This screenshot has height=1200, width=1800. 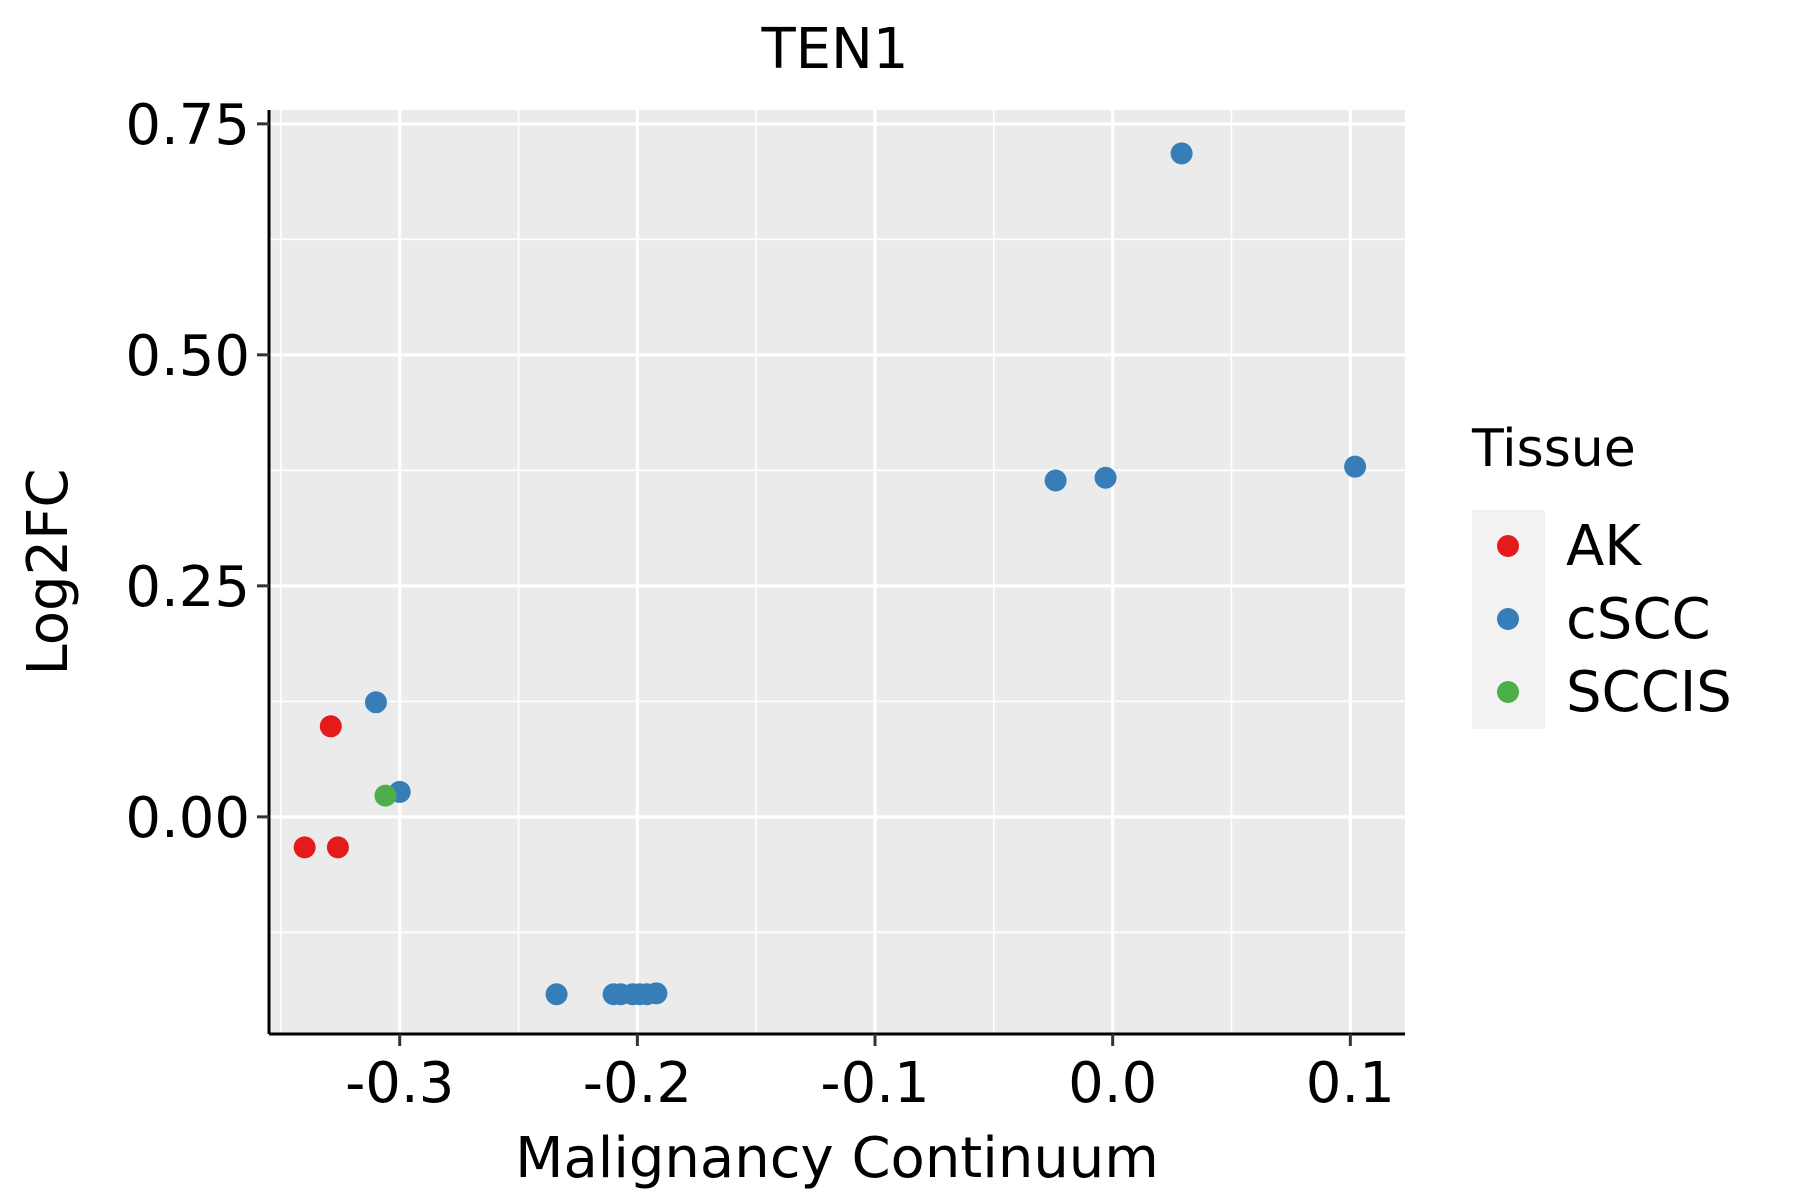 I want to click on legend-key-sccis, so click(x=1508, y=692).